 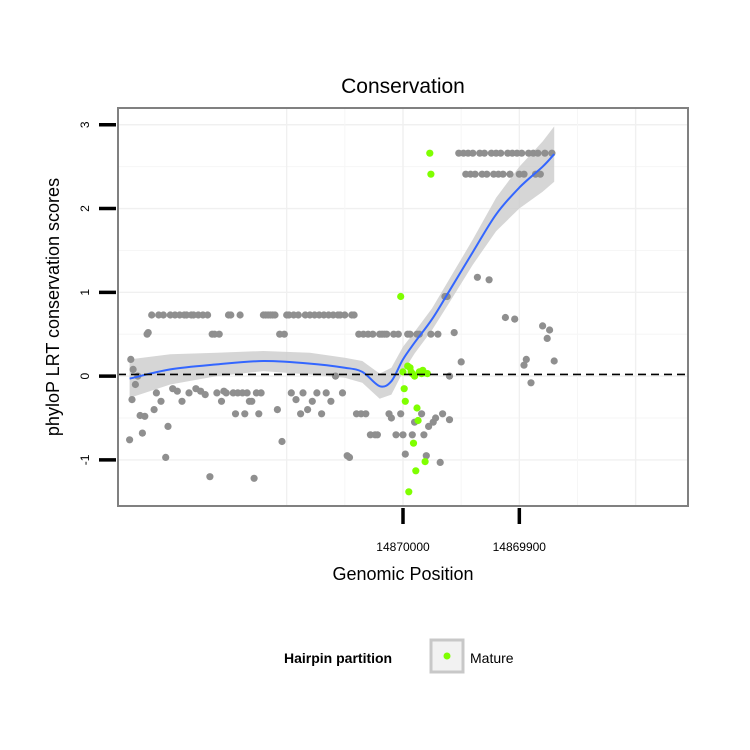 I want to click on legend-label-mature: Mature, so click(x=492, y=658).